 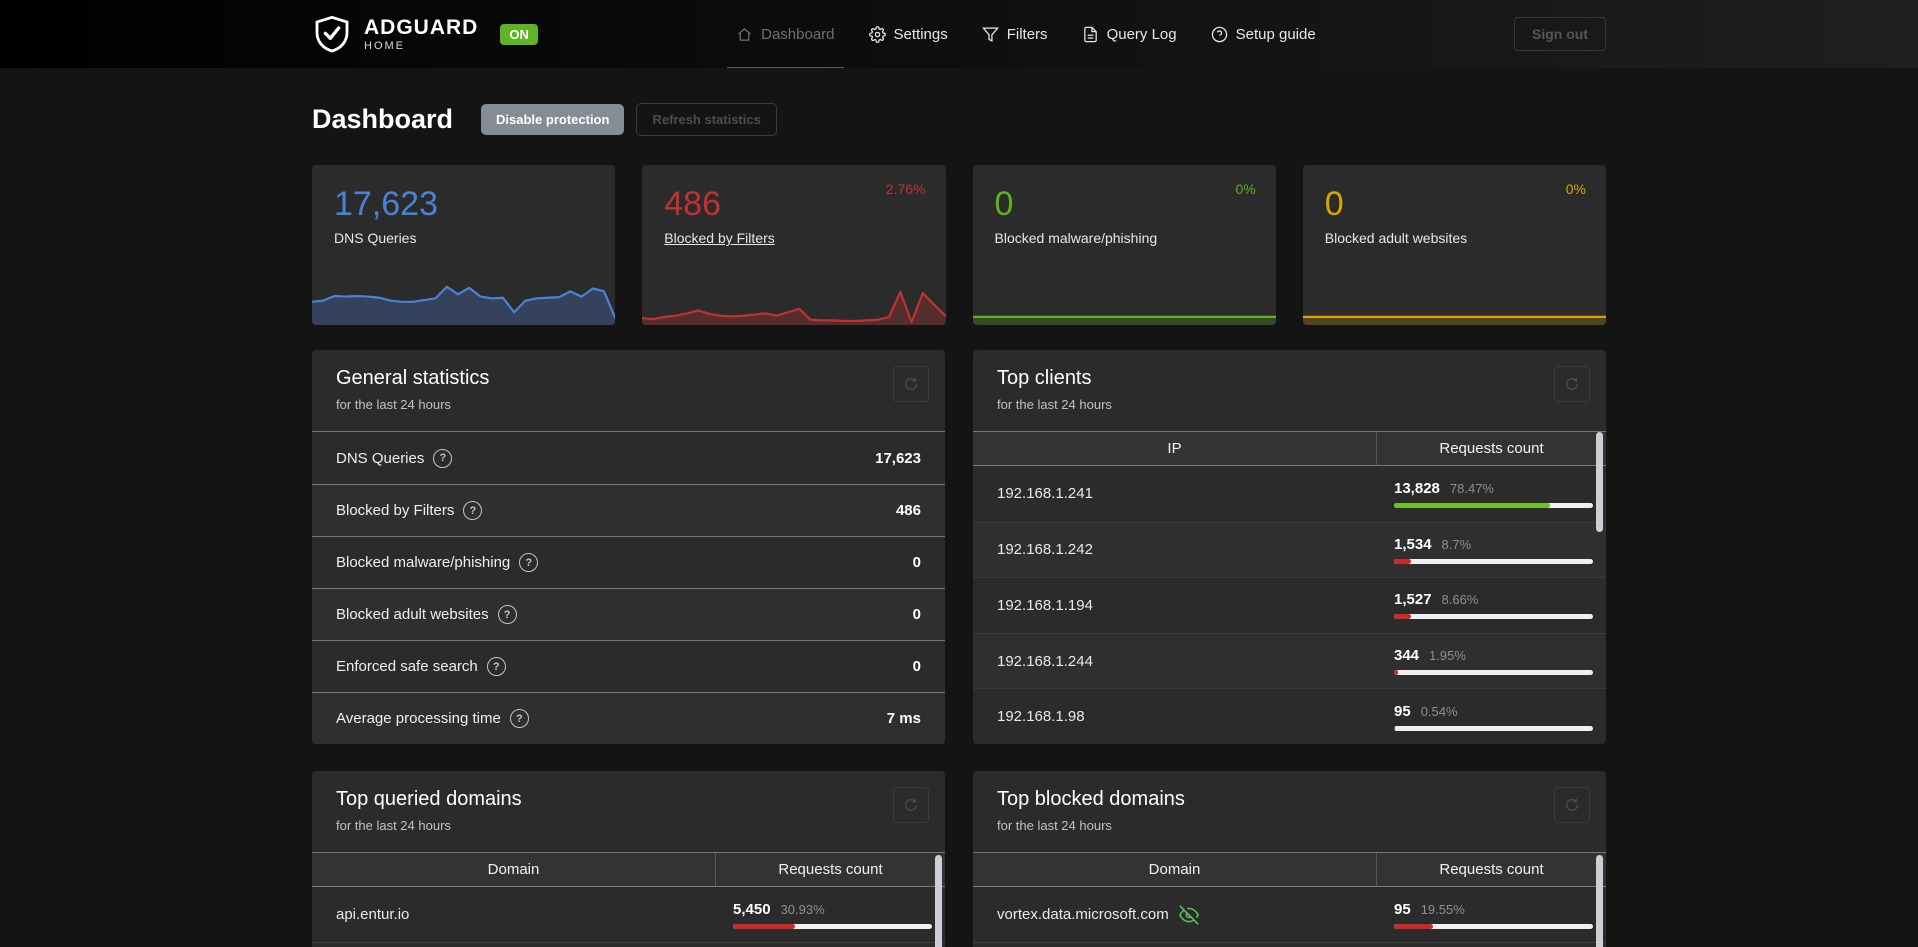 I want to click on stat-row-dns-queries: DNS Queries? 17,623, so click(x=628, y=458).